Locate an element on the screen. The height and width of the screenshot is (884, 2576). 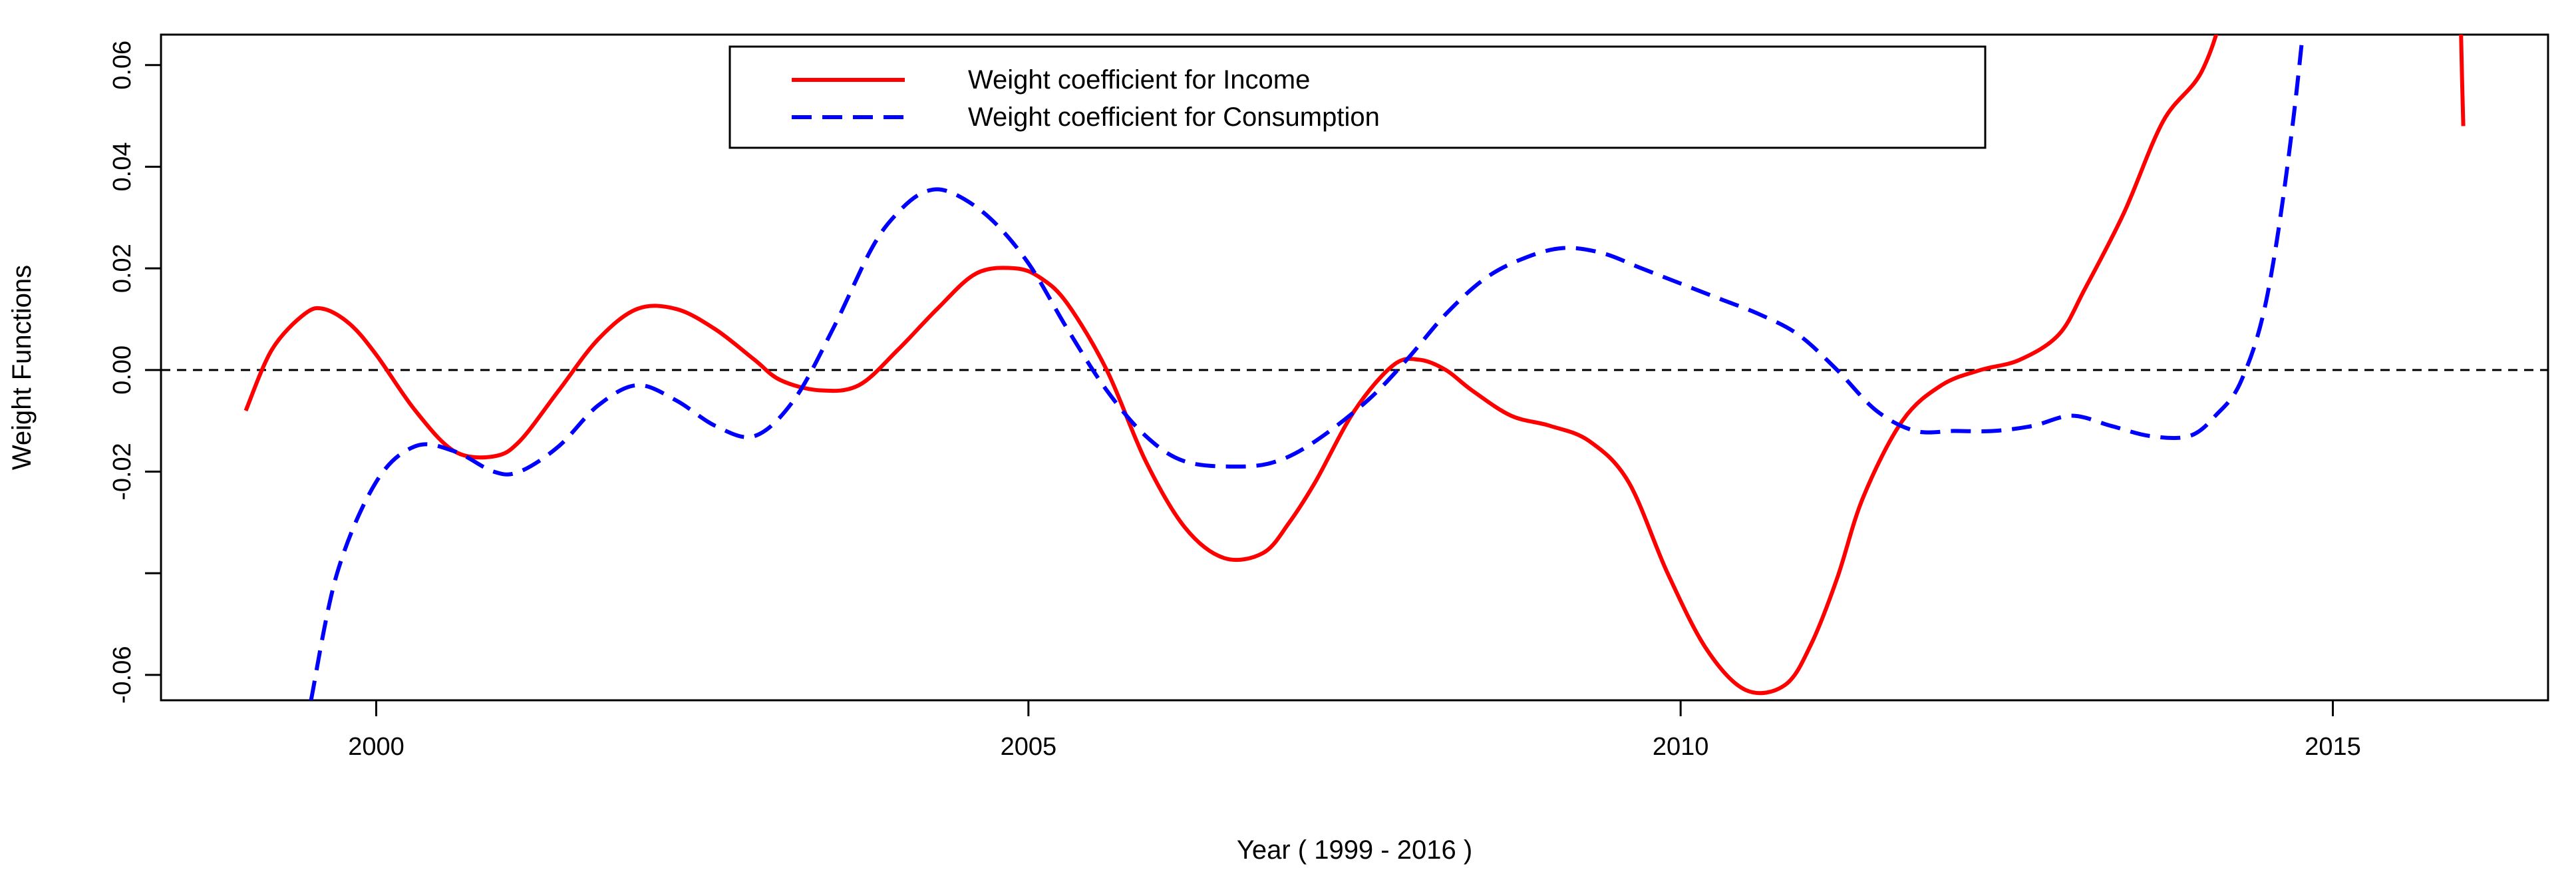
y-tick-label-0: -0.06 is located at coordinates (122, 675).